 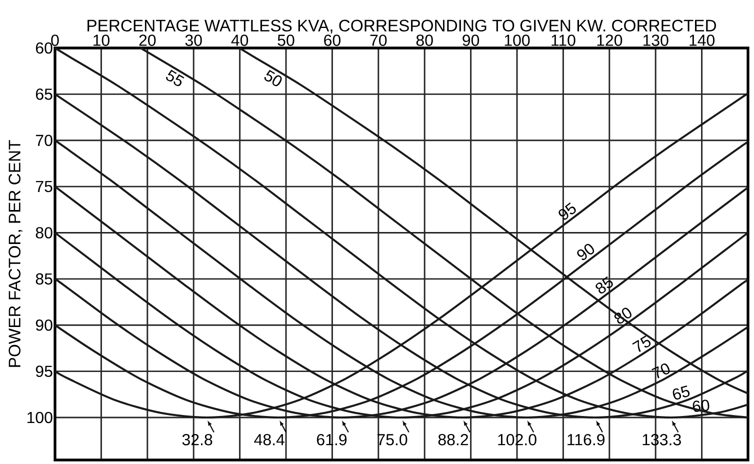 What do you see at coordinates (604, 285) in the screenshot?
I see `text: 85` at bounding box center [604, 285].